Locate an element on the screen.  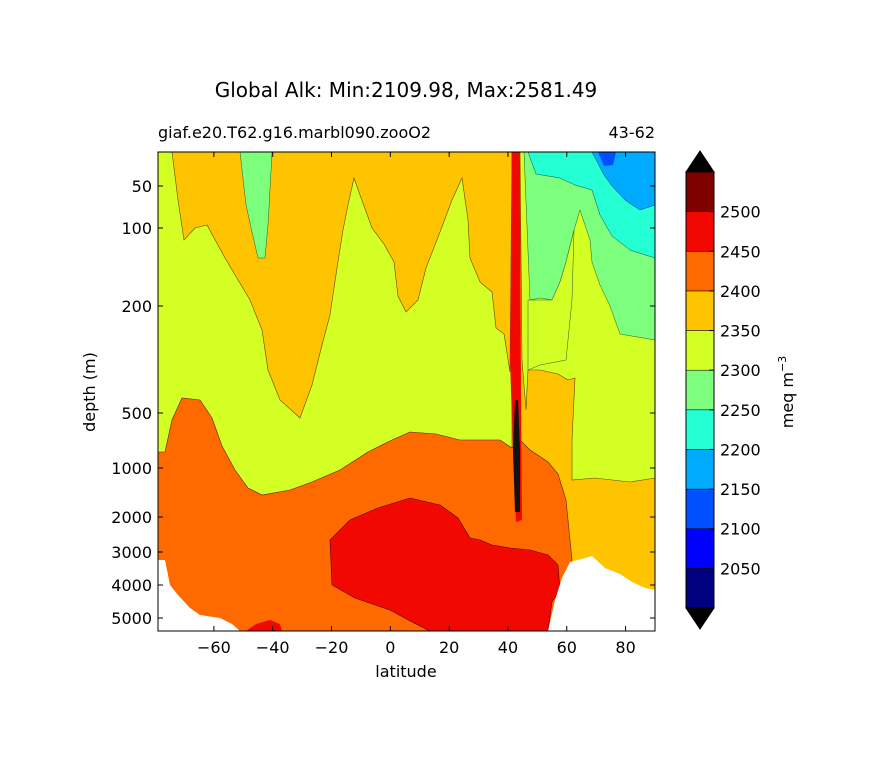
colorbar-frame is located at coordinates (700, 390).